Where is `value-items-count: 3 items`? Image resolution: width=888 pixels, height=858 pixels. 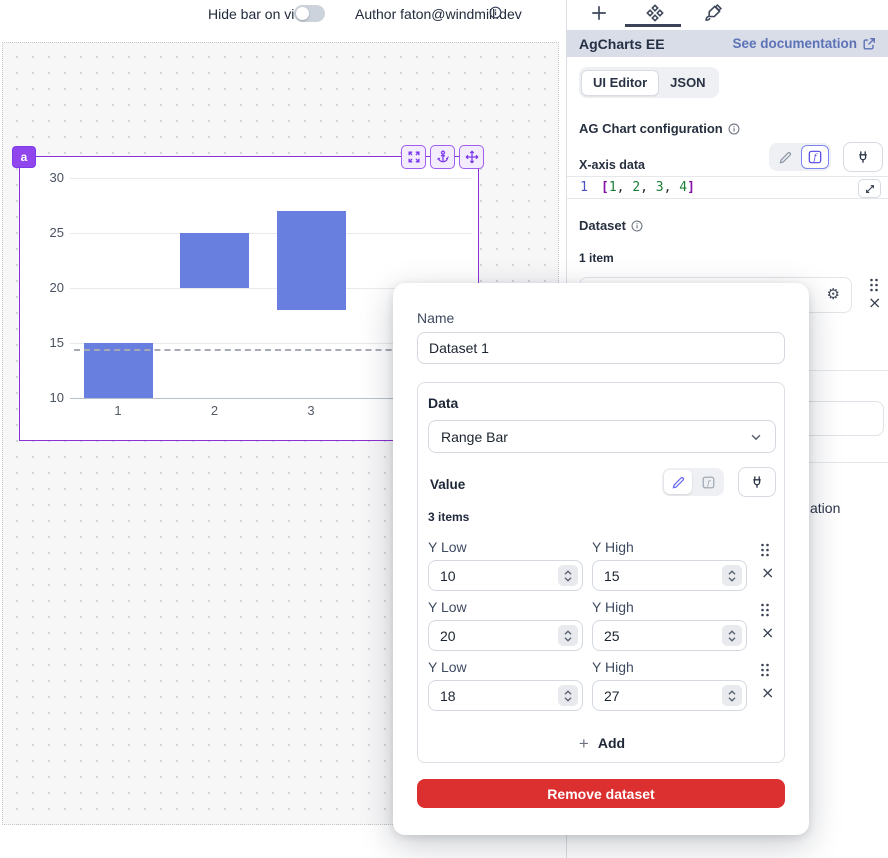 value-items-count: 3 items is located at coordinates (449, 517).